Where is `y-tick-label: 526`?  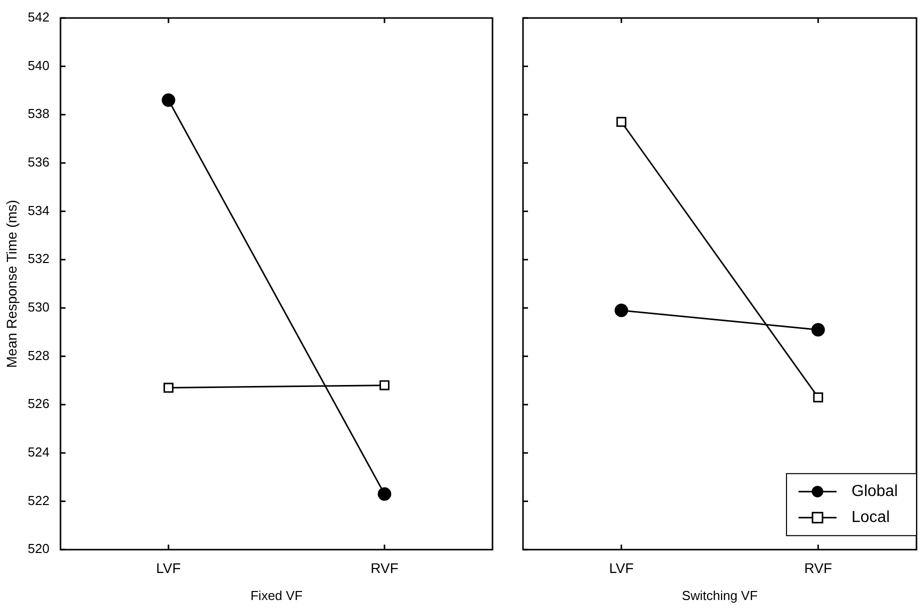
y-tick-label: 526 is located at coordinates (39, 404).